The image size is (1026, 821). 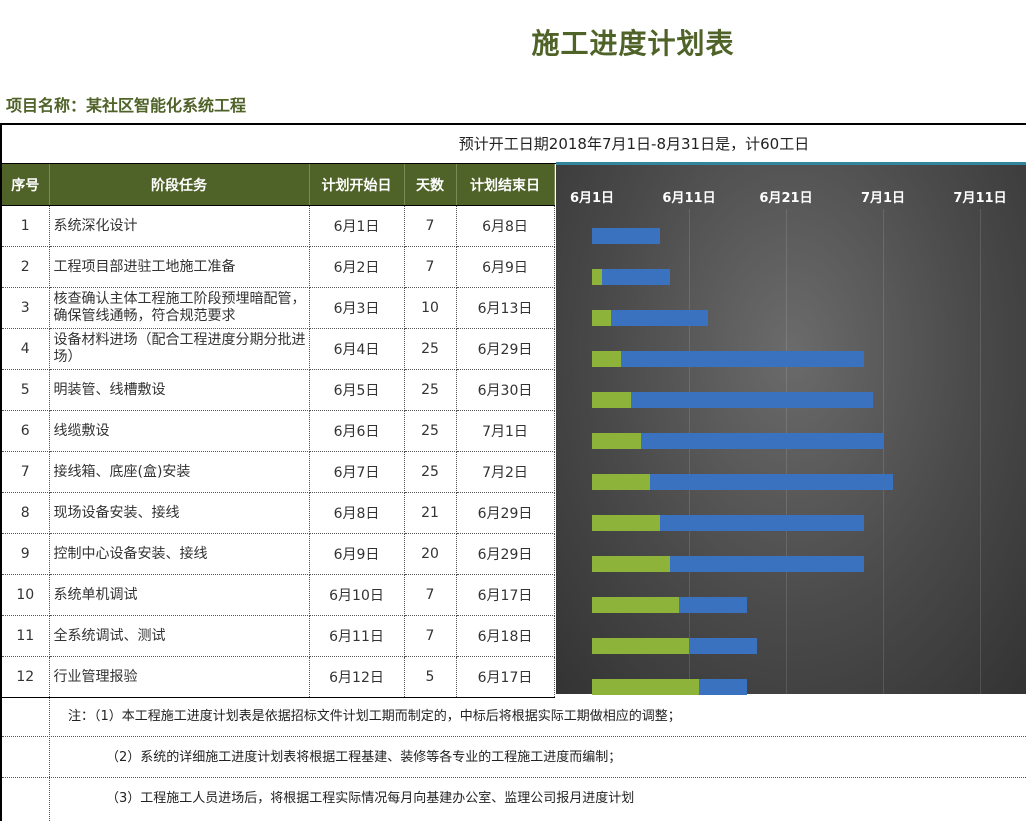 What do you see at coordinates (26, 226) in the screenshot?
I see `cell-no: 1` at bounding box center [26, 226].